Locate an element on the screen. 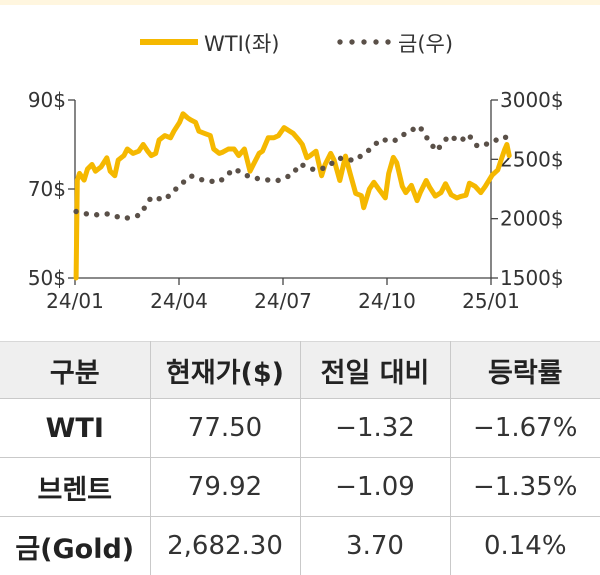 This screenshot has width=600, height=575. left-tick-label: 50$ is located at coordinates (47, 278).